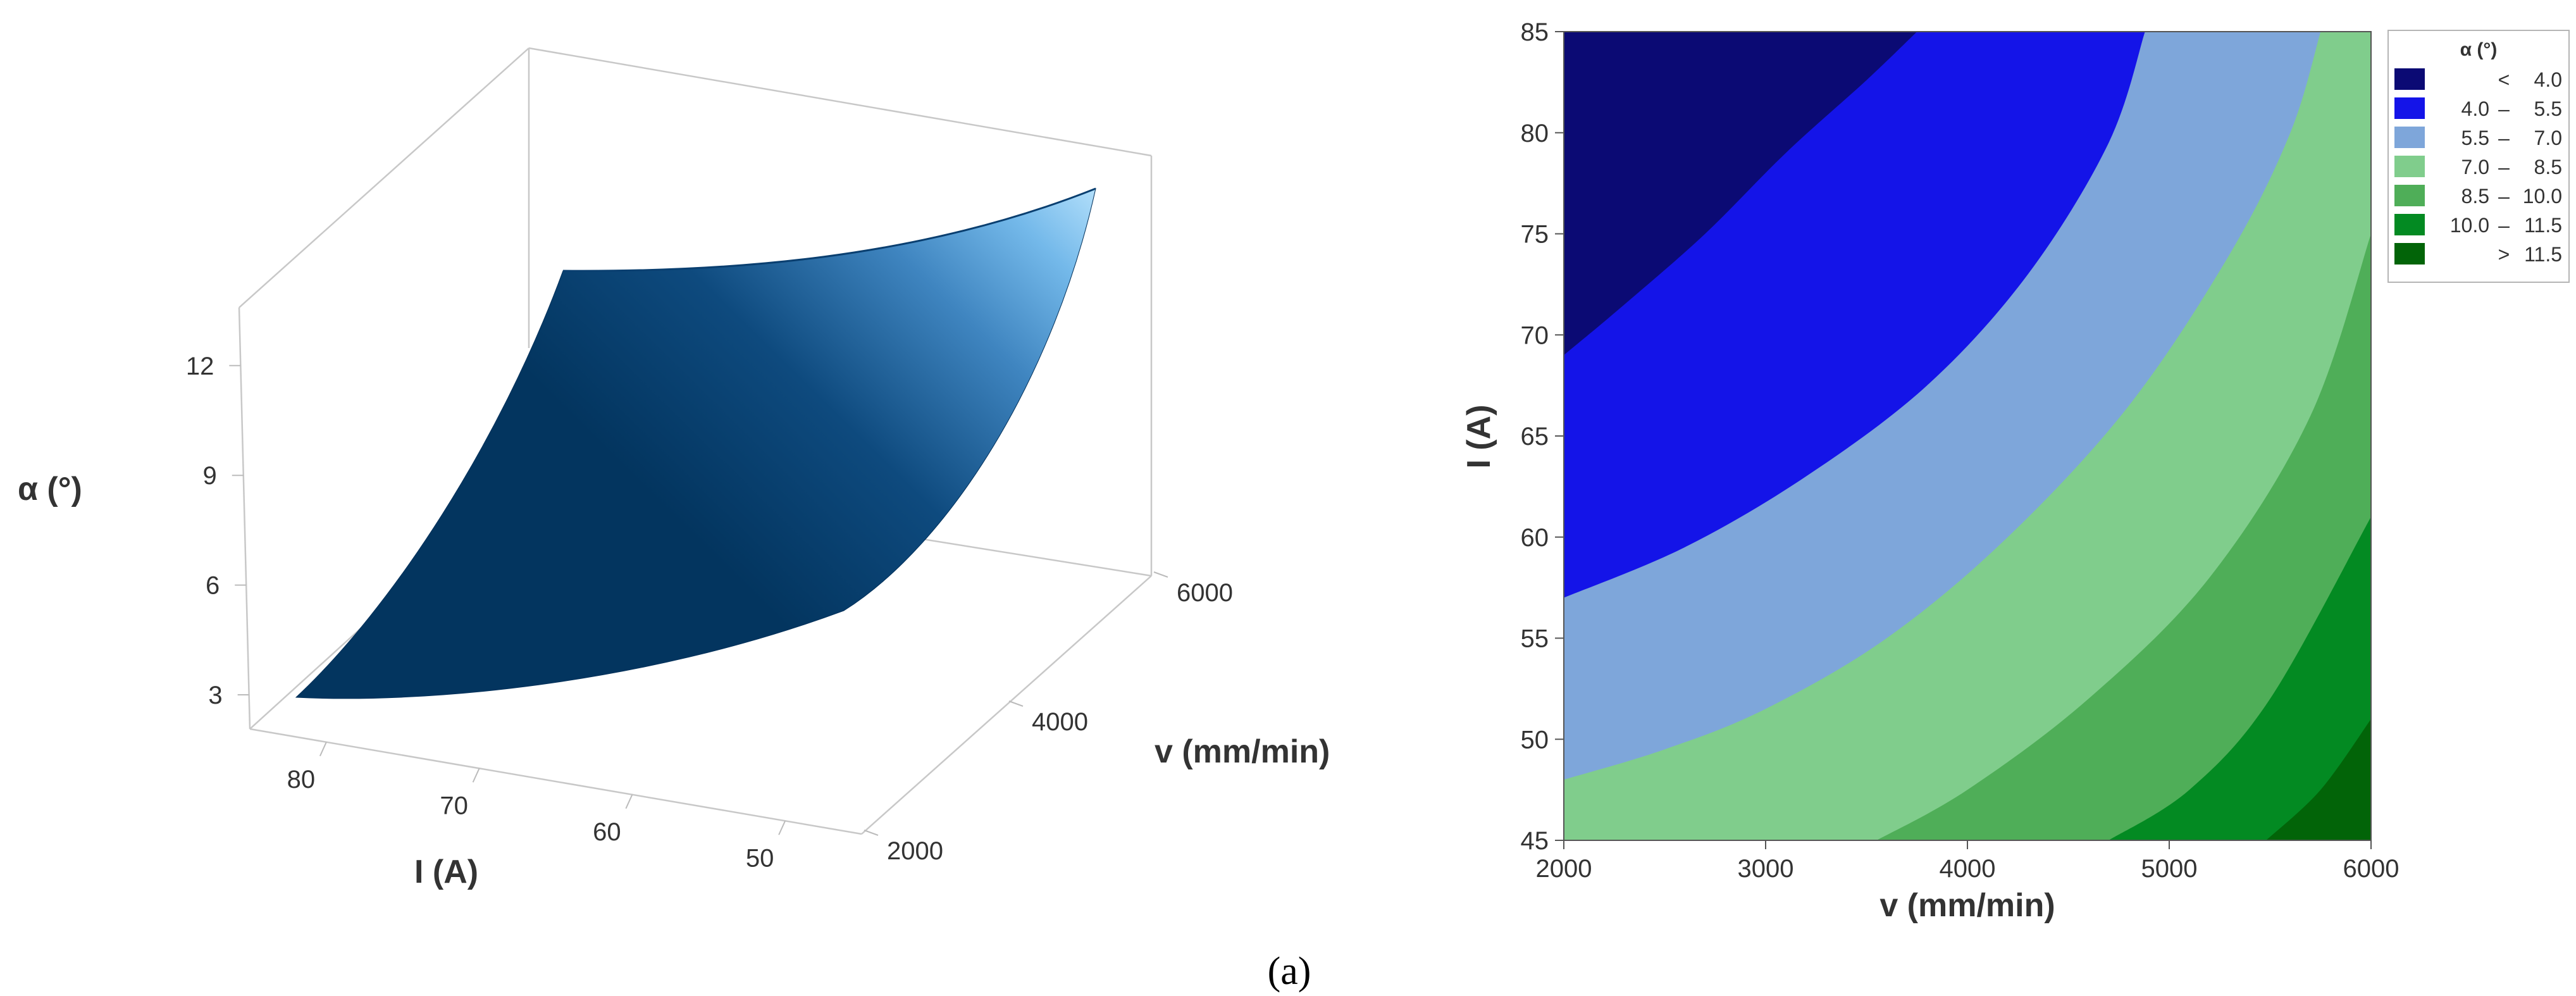  I want to click on y-axis: 2000 4000 6000, so click(1049, 718).